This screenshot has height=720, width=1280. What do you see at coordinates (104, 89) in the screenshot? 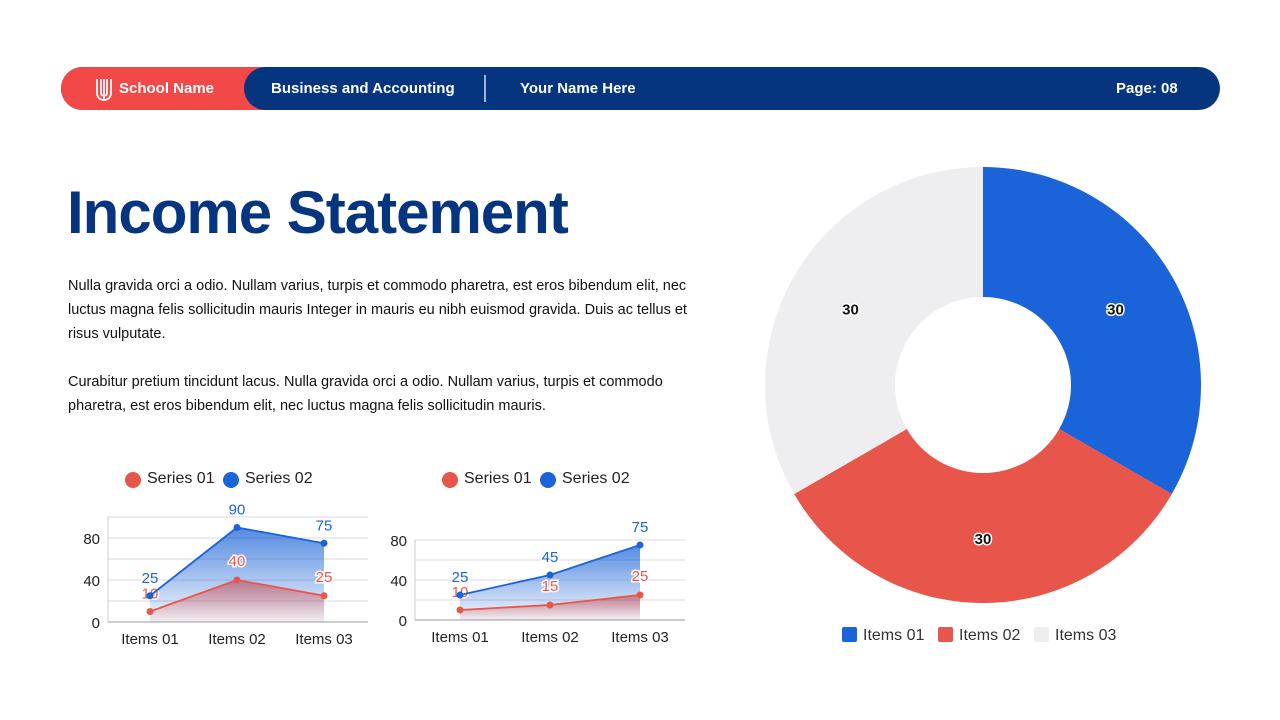
I see `school-logo-icon` at bounding box center [104, 89].